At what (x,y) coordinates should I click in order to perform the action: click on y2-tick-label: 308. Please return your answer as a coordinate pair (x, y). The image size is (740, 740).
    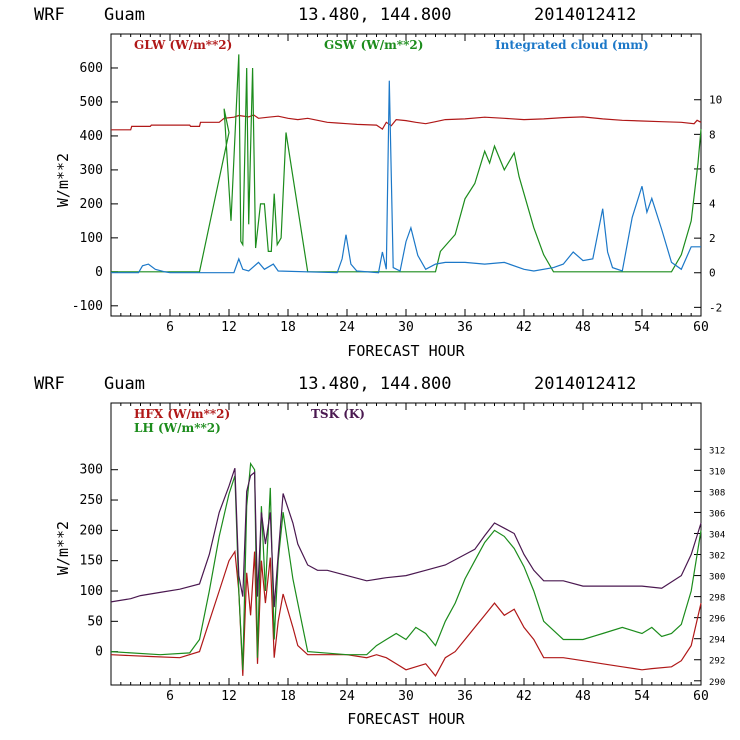
    Looking at the image, I should click on (717, 493).